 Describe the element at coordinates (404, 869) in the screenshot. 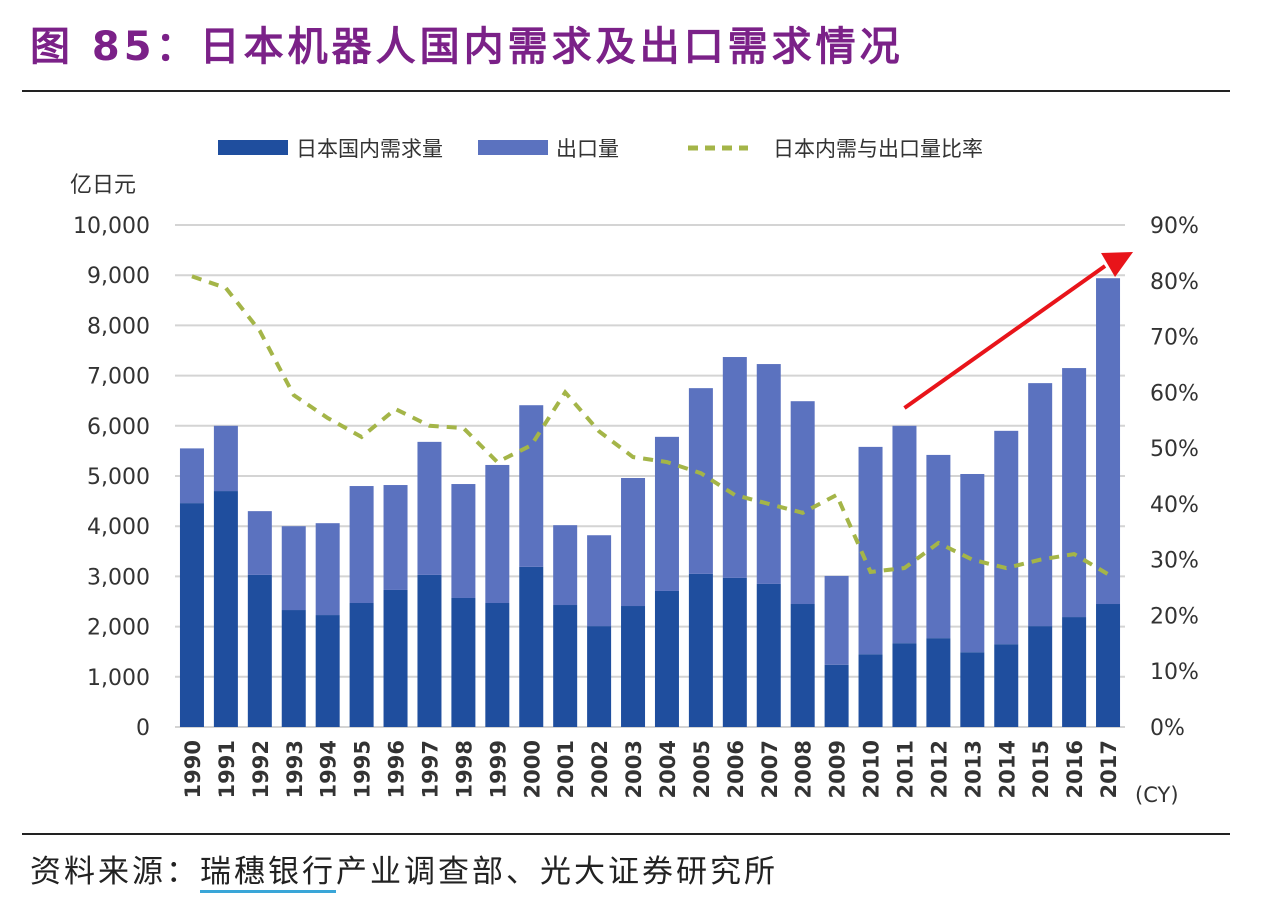

I see `source-note: 资料来源：瑞穗银行产业调查部、光大证券研究所` at that location.